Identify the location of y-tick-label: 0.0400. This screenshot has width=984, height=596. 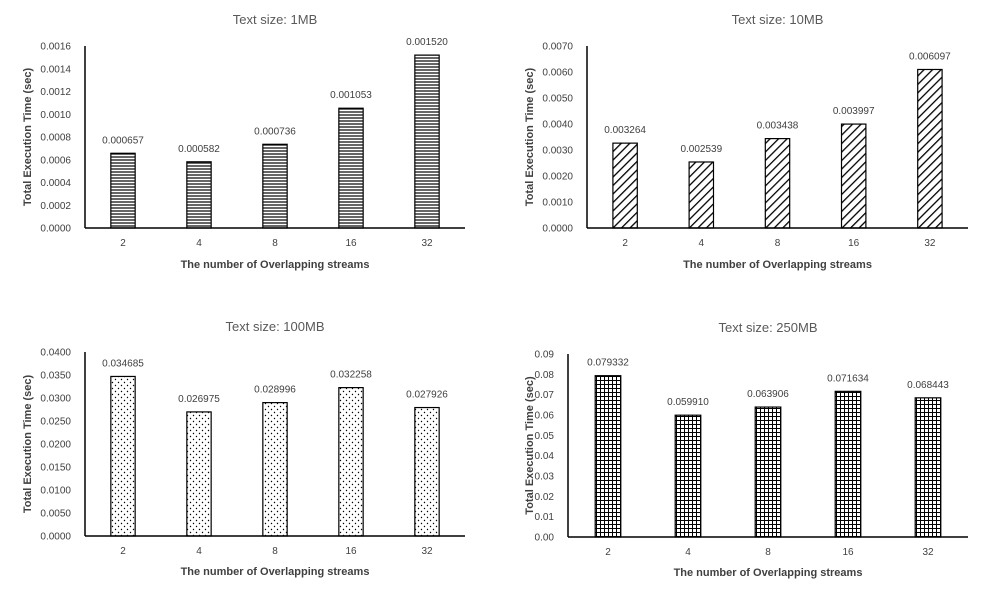
(55, 353).